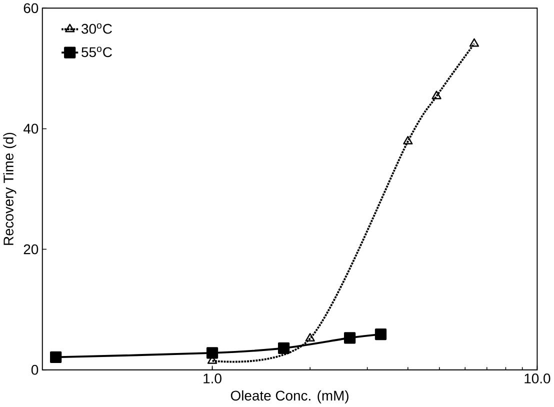  I want to click on x-tick-label: 1.0, so click(213, 379).